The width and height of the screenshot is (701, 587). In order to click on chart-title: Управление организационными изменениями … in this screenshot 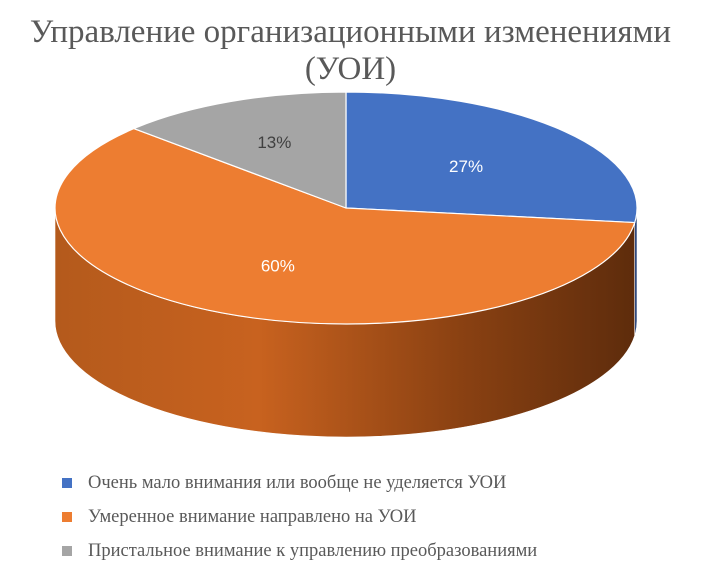, I will do `click(350, 50)`.